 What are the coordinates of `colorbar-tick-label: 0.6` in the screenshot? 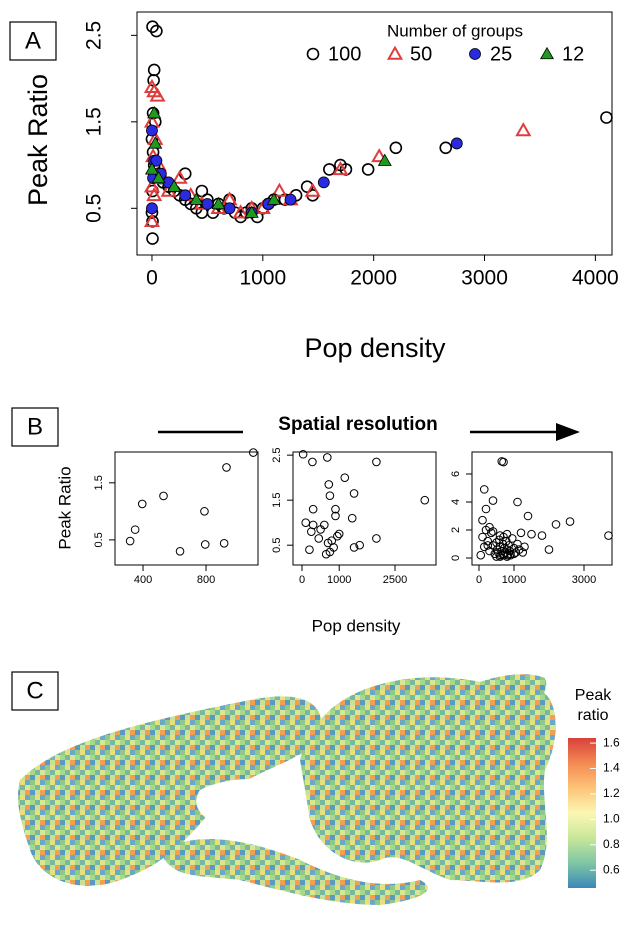 It's located at (611, 869).